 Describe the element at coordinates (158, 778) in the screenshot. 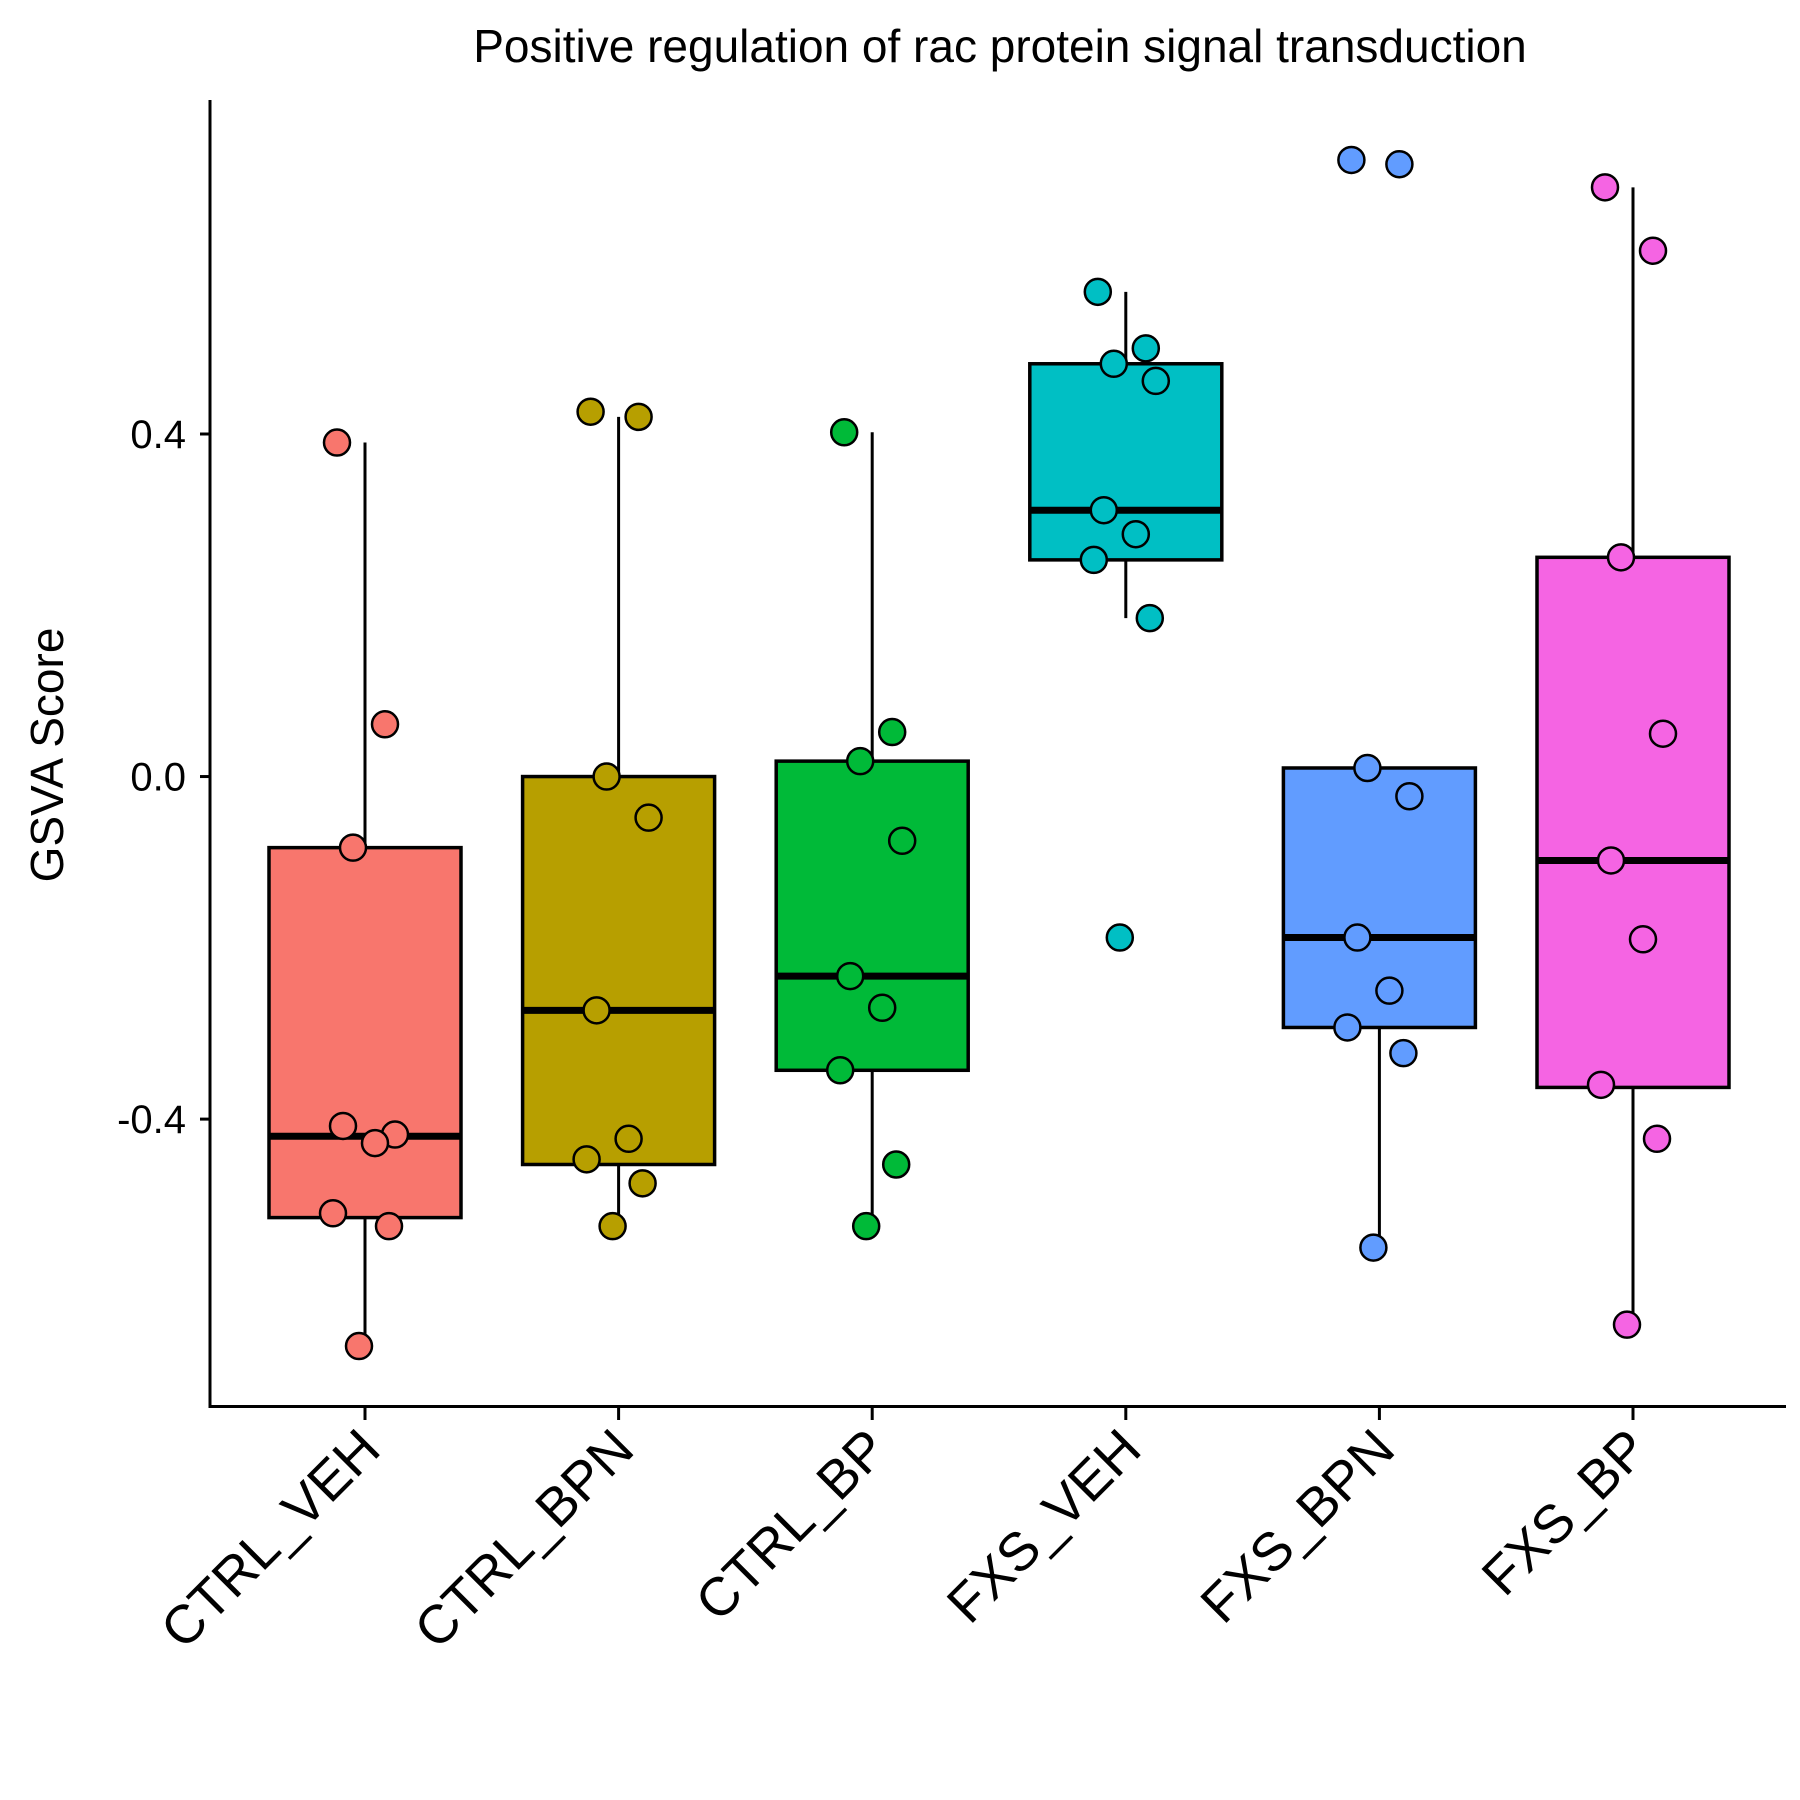

I see `y-tick-label: 0.0` at that location.